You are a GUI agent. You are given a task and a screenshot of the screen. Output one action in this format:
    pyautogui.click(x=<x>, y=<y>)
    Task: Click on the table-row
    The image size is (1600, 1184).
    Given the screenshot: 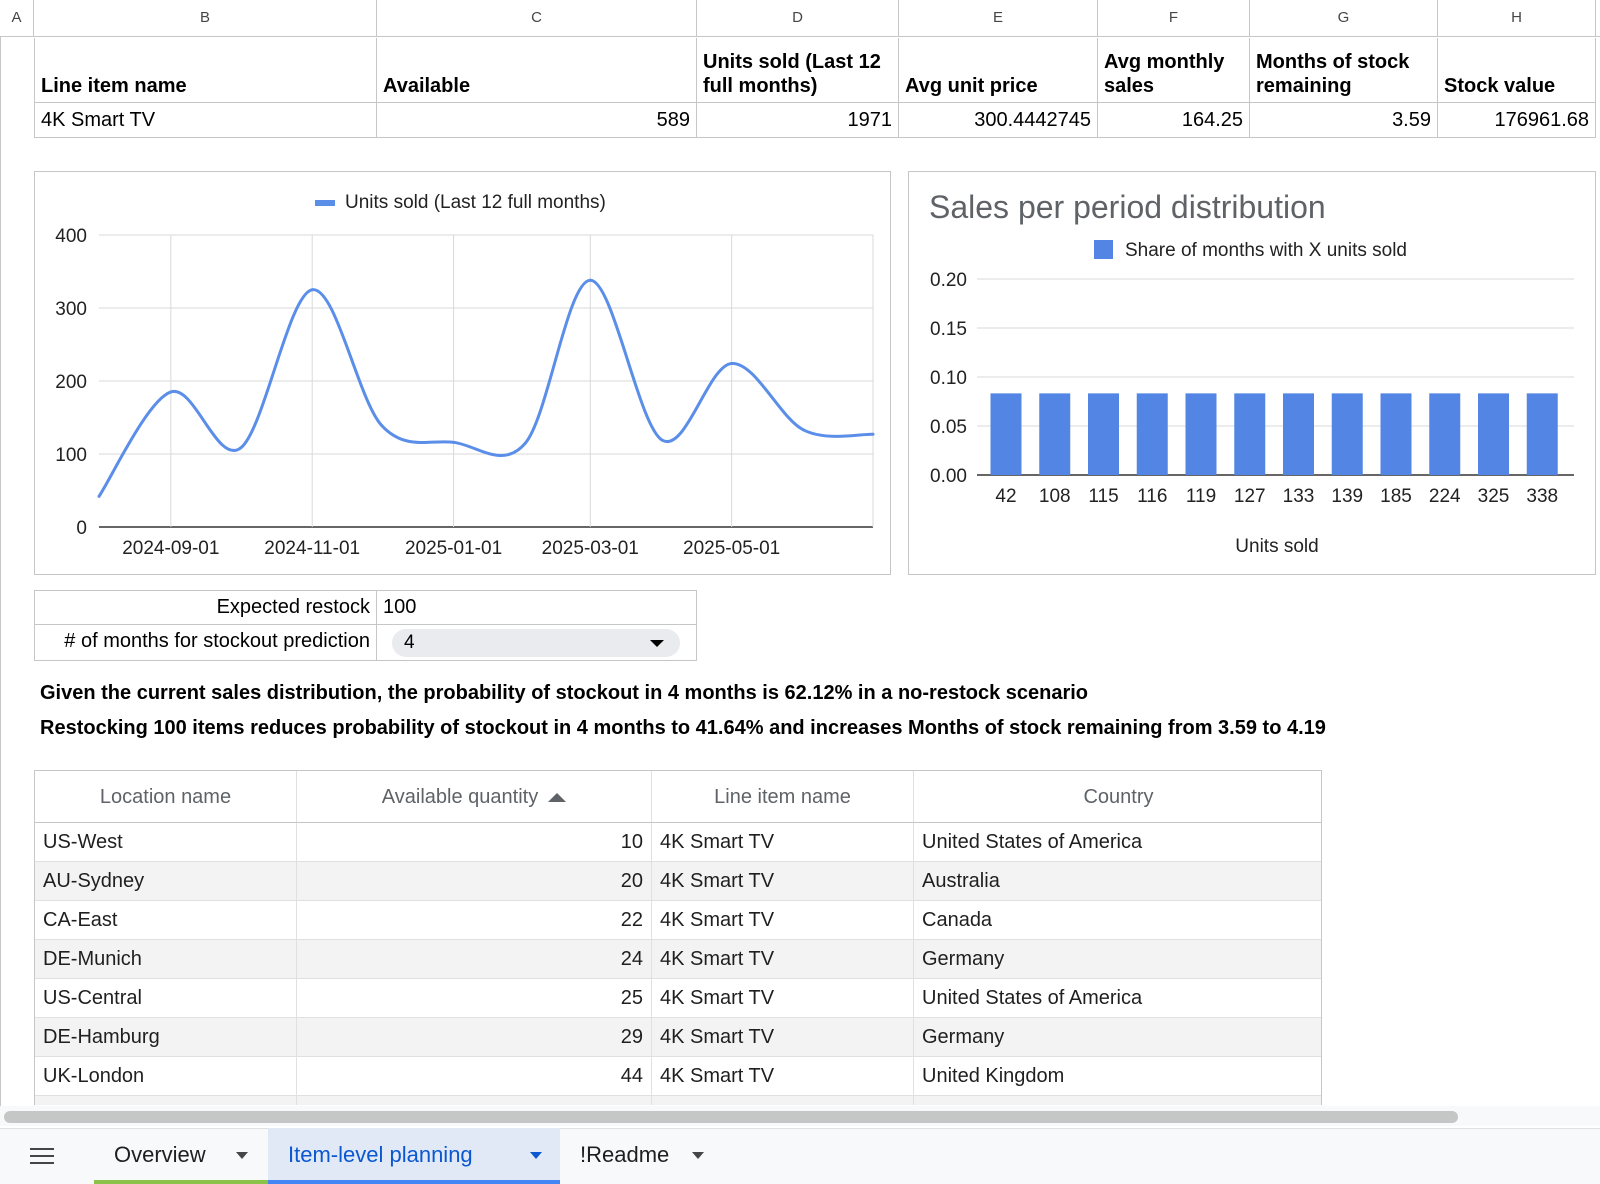 What is the action you would take?
    pyautogui.click(x=678, y=1100)
    